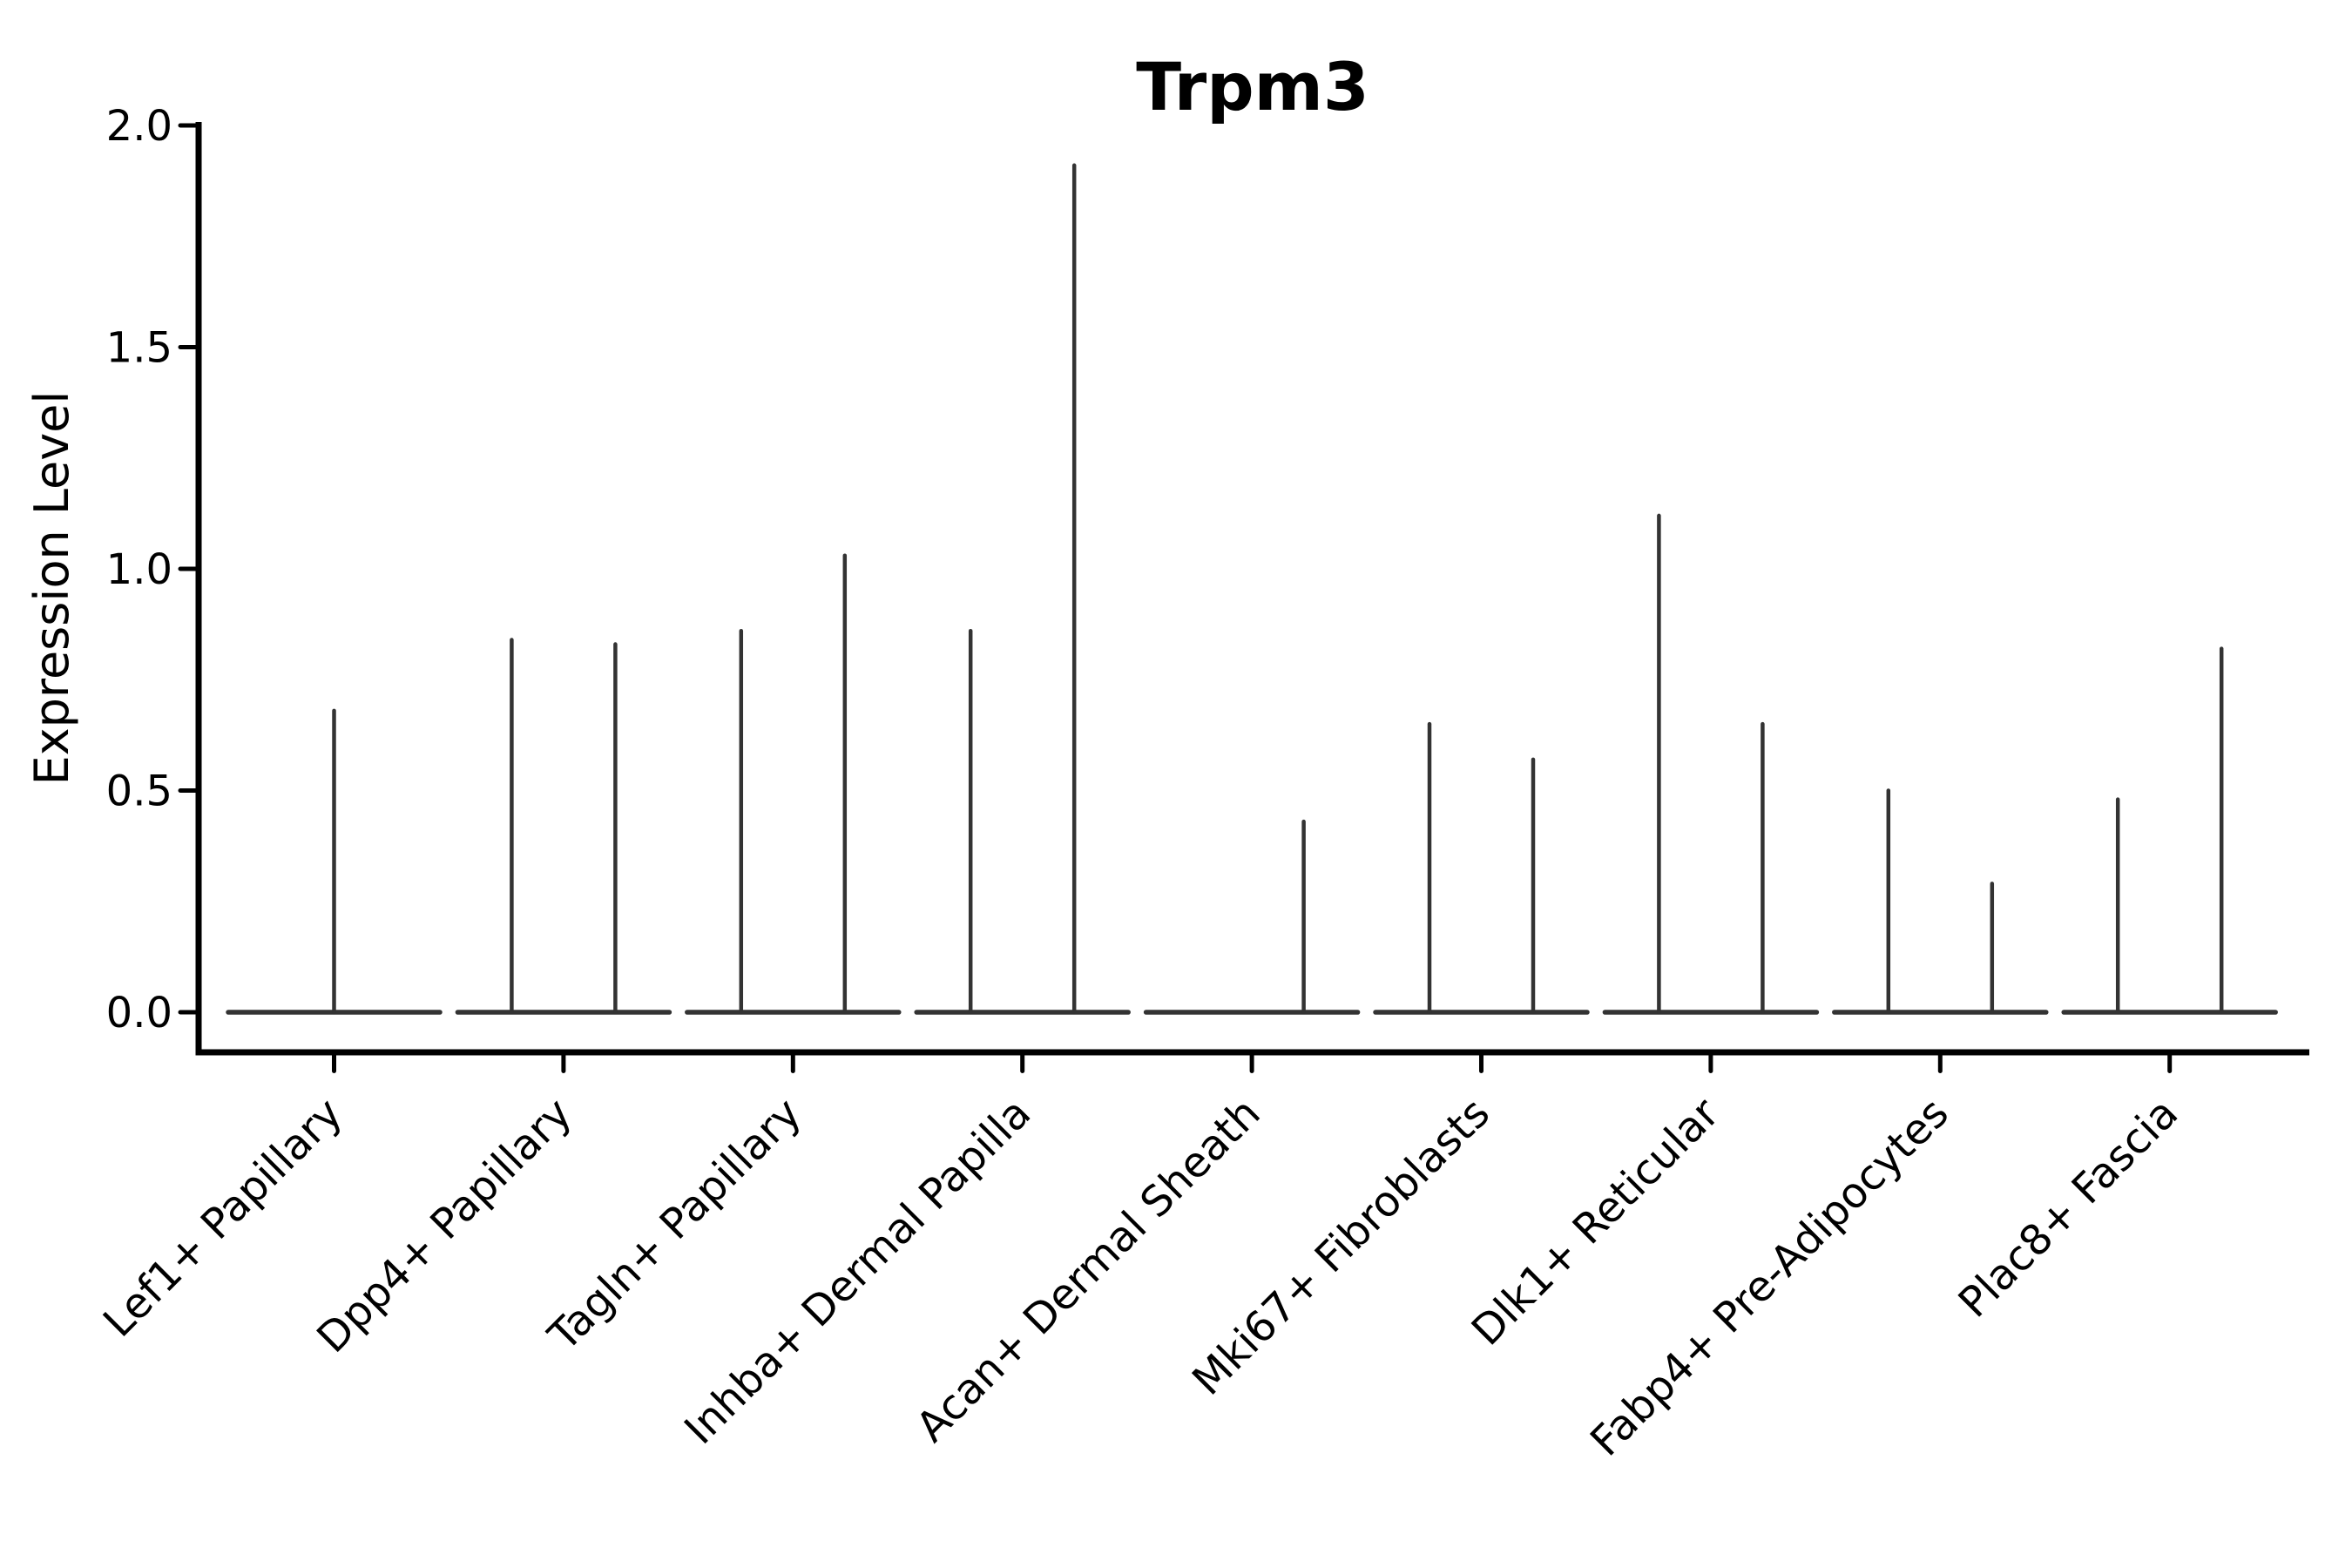  Describe the element at coordinates (139, 1013) in the screenshot. I see `y-tick-label: 0.0` at that location.